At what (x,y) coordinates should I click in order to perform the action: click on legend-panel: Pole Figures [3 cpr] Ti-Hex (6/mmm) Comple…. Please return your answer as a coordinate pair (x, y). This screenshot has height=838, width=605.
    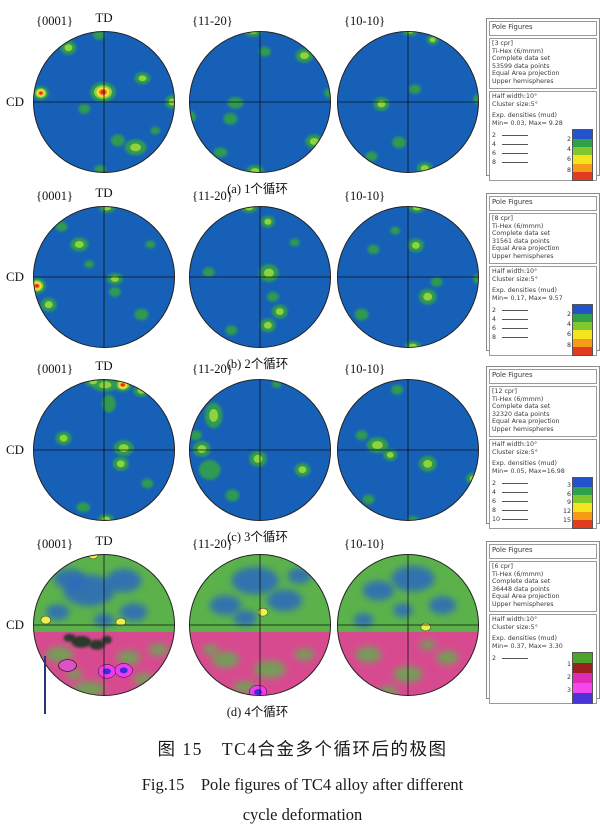
    Looking at the image, I should click on (543, 100).